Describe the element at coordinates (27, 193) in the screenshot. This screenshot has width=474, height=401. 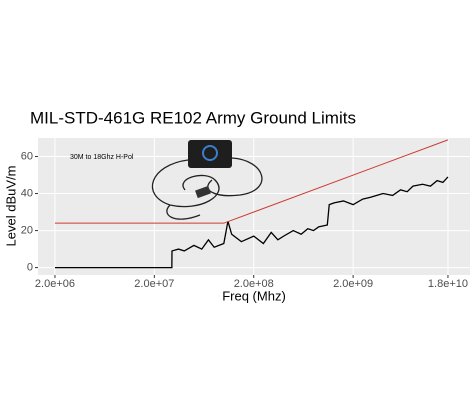
I see `y-tick-label: 40` at that location.